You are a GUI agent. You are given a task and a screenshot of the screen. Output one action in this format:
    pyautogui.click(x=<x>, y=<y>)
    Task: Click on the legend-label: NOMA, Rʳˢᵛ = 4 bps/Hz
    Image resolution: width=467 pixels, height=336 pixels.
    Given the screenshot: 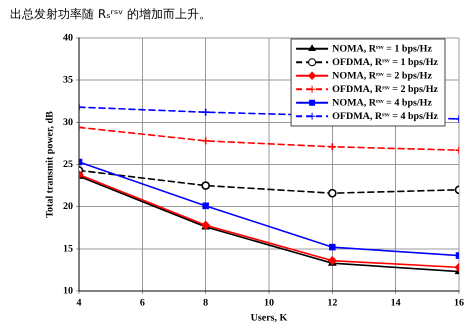 What is the action you would take?
    pyautogui.click(x=382, y=102)
    